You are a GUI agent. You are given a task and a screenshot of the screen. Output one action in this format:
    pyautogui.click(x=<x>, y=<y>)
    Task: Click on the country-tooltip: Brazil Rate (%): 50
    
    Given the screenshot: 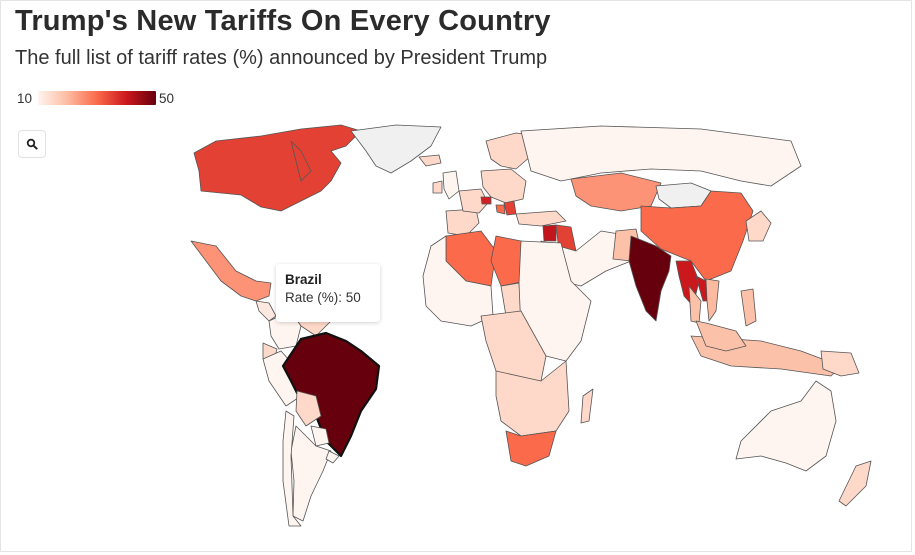 What is the action you would take?
    pyautogui.click(x=328, y=293)
    